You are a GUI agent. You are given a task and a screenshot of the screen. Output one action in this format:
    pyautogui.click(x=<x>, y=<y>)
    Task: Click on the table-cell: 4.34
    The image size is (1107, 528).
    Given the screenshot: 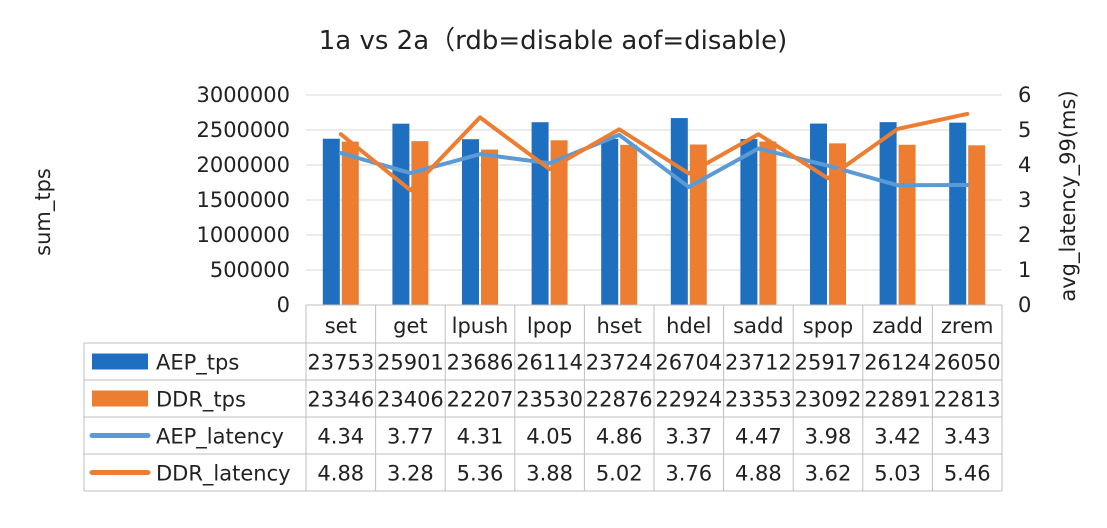 What is the action you would take?
    pyautogui.click(x=340, y=437)
    